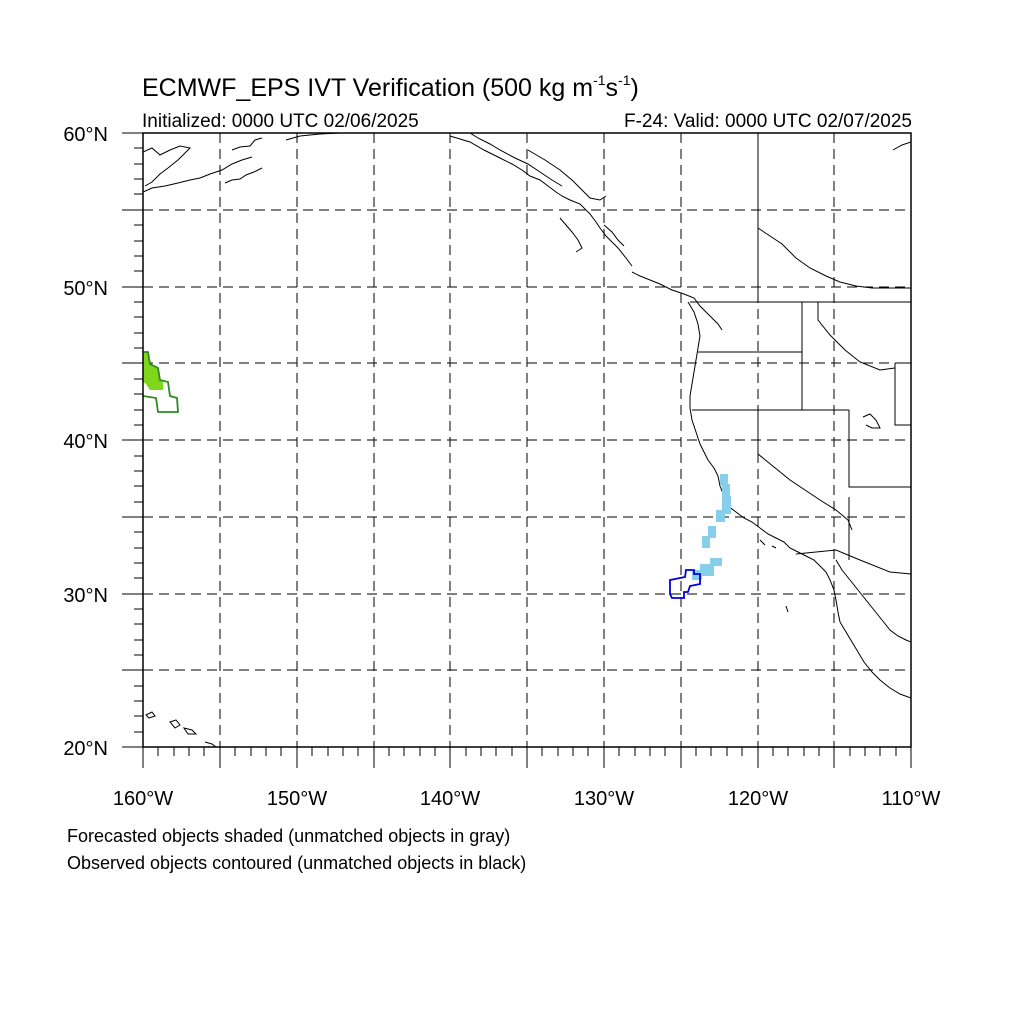  Describe the element at coordinates (450, 799) in the screenshot. I see `lon-label: 140°W` at that location.